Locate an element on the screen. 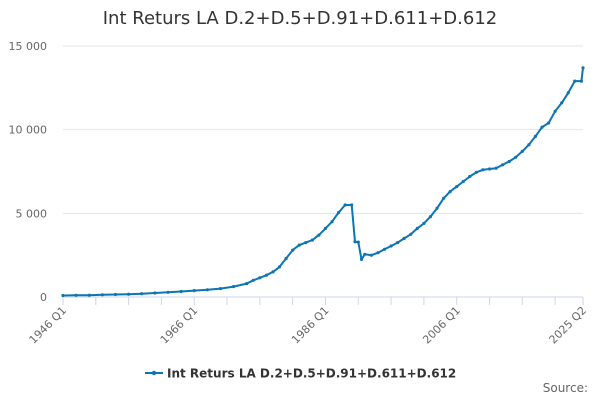 This screenshot has height=400, width=600. y-tick-label: 10 000 is located at coordinates (28, 130).